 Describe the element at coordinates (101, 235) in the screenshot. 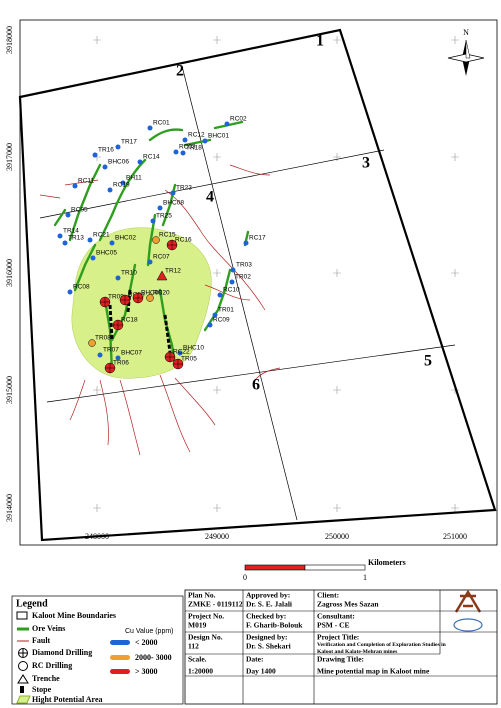

I see `sample-label: RC21` at that location.